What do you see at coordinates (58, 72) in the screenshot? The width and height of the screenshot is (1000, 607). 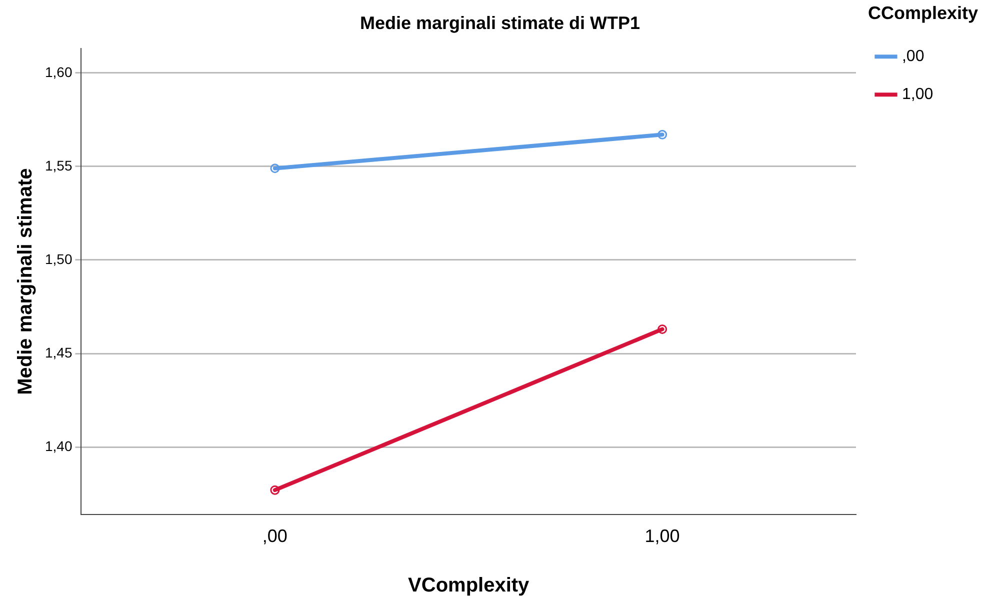 I see `y-tick-label: 1,60` at bounding box center [58, 72].